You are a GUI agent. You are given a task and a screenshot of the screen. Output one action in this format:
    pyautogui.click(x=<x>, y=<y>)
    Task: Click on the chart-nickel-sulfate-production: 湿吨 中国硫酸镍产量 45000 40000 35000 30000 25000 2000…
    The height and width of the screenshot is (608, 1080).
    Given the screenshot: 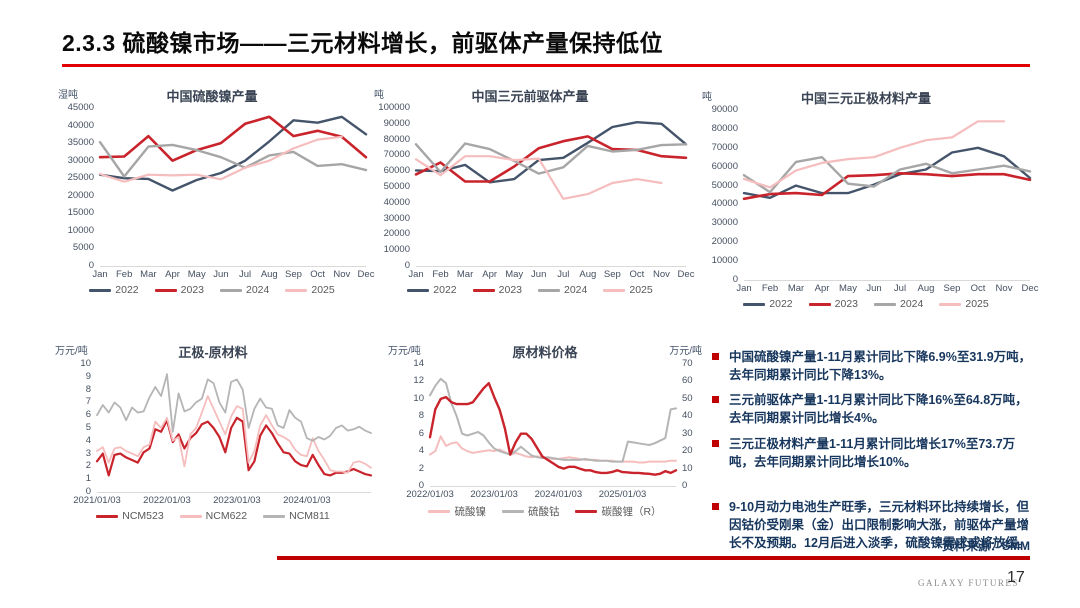 What is the action you would take?
    pyautogui.click(x=216, y=191)
    